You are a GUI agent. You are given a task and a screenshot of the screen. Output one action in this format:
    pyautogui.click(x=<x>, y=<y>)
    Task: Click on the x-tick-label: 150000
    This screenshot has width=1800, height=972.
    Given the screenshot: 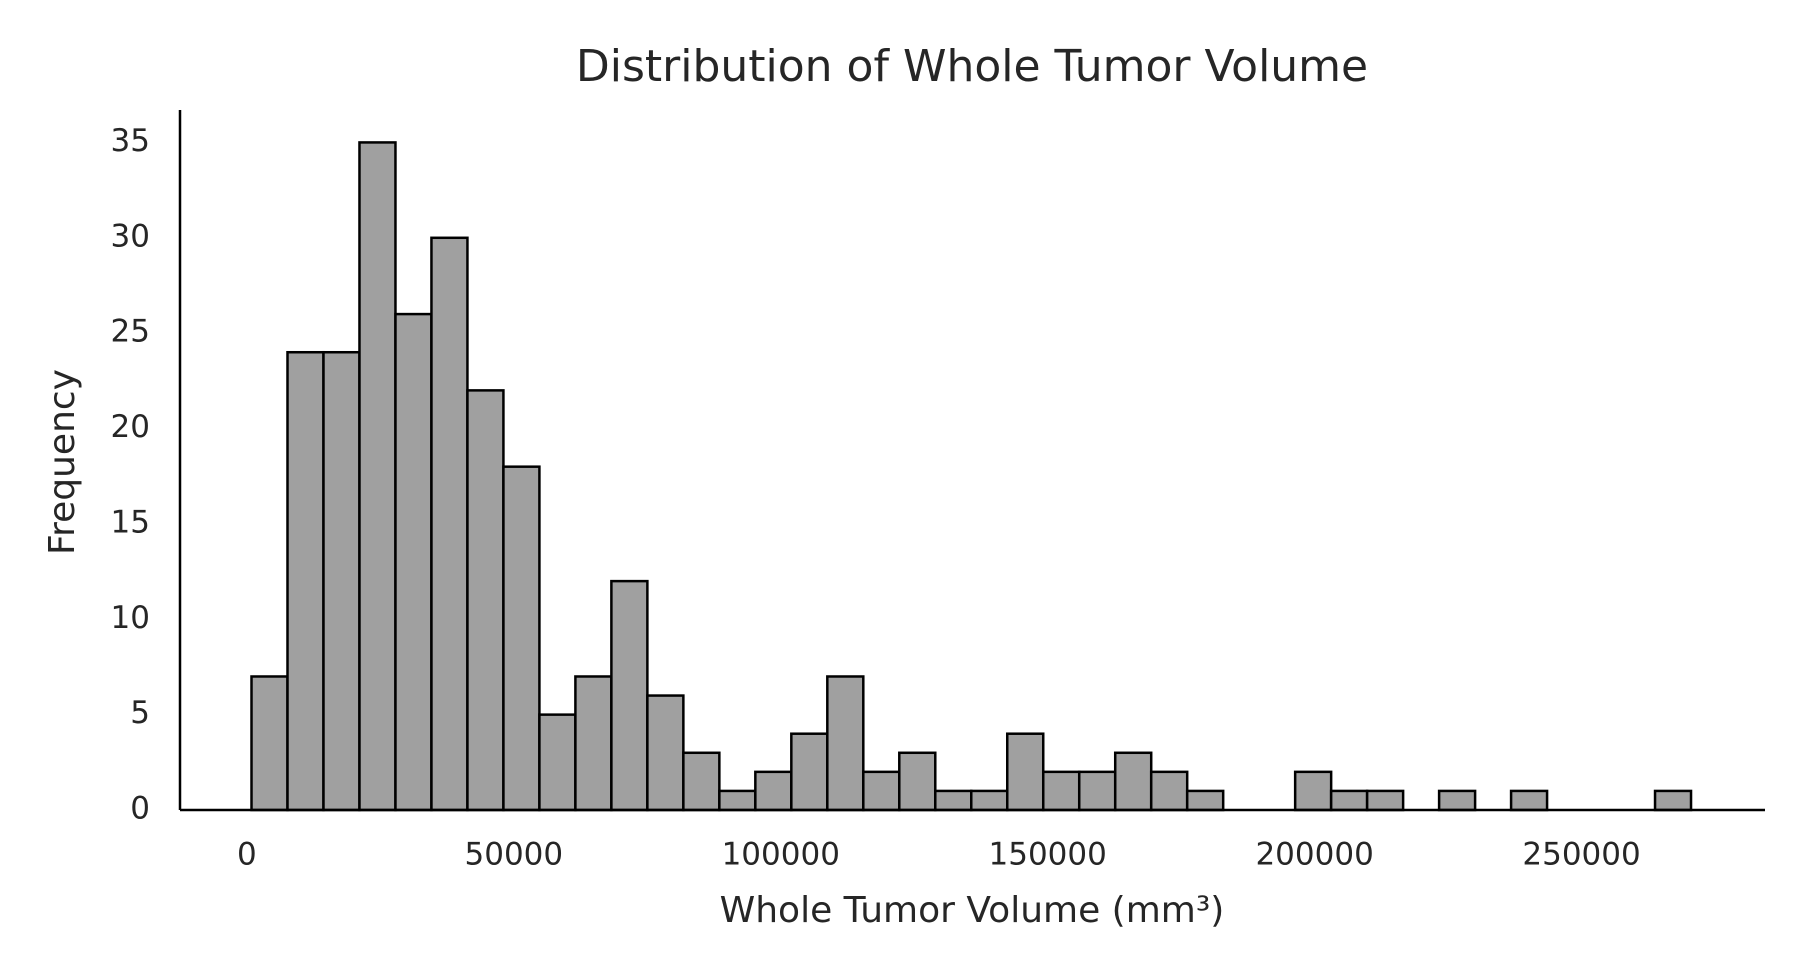 What is the action you would take?
    pyautogui.click(x=1048, y=855)
    